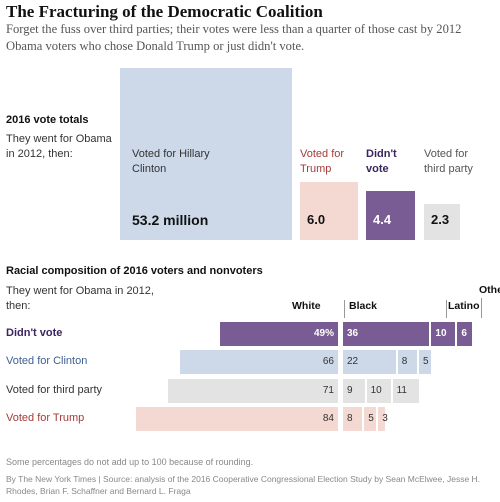  What do you see at coordinates (329, 211) in the screenshot?
I see `square-trump` at bounding box center [329, 211].